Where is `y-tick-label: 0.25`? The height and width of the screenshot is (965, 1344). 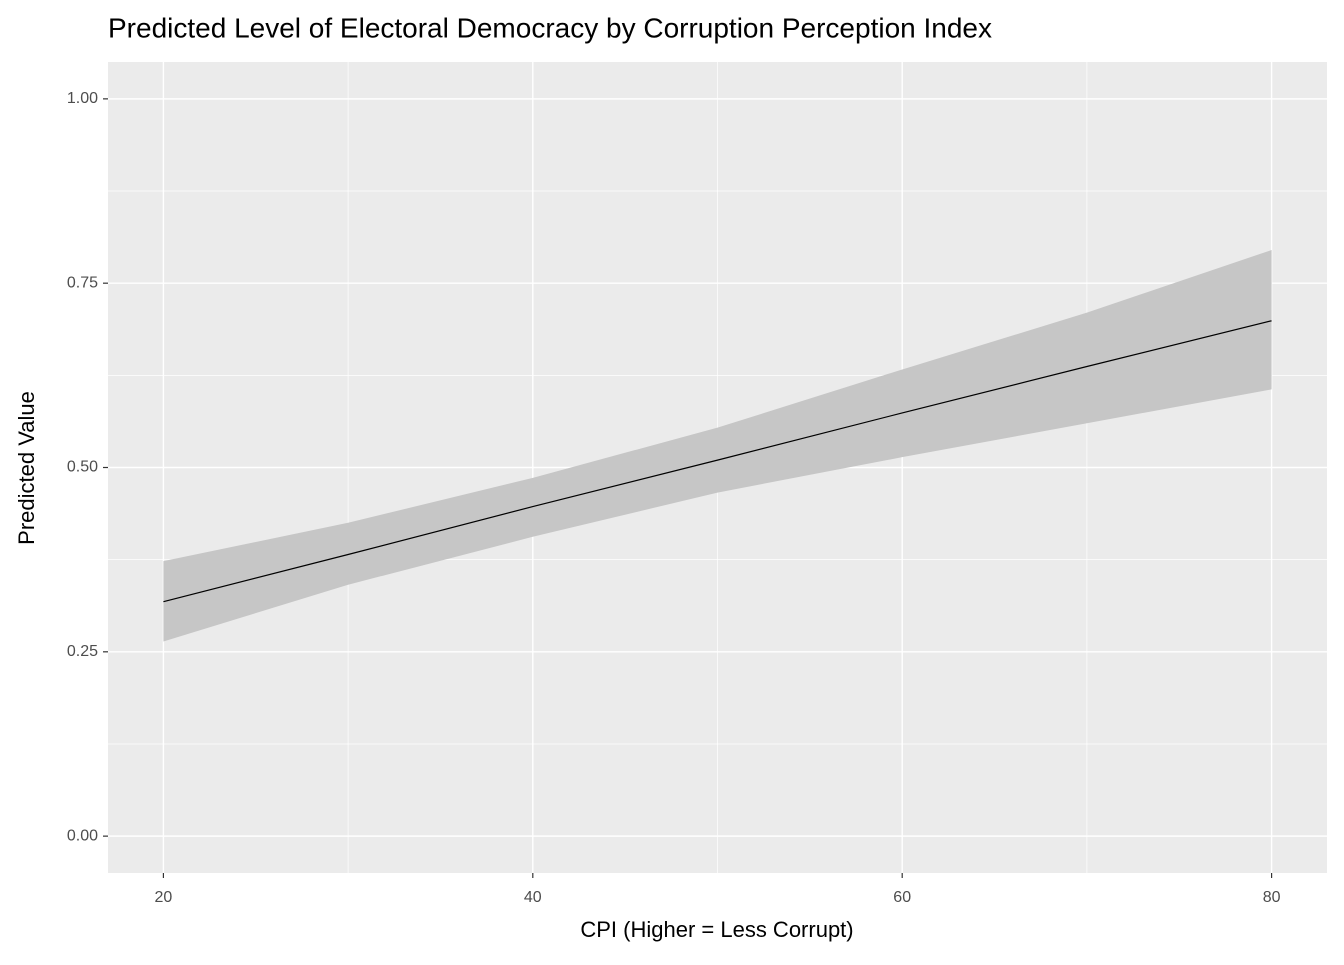
y-tick-label: 0.25 is located at coordinates (82, 651).